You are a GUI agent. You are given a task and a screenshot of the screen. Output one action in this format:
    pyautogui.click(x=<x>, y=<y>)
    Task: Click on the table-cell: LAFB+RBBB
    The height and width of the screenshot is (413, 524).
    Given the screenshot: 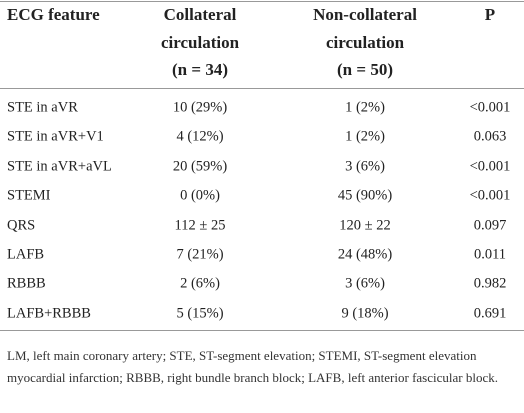 What is the action you would take?
    pyautogui.click(x=49, y=313)
    